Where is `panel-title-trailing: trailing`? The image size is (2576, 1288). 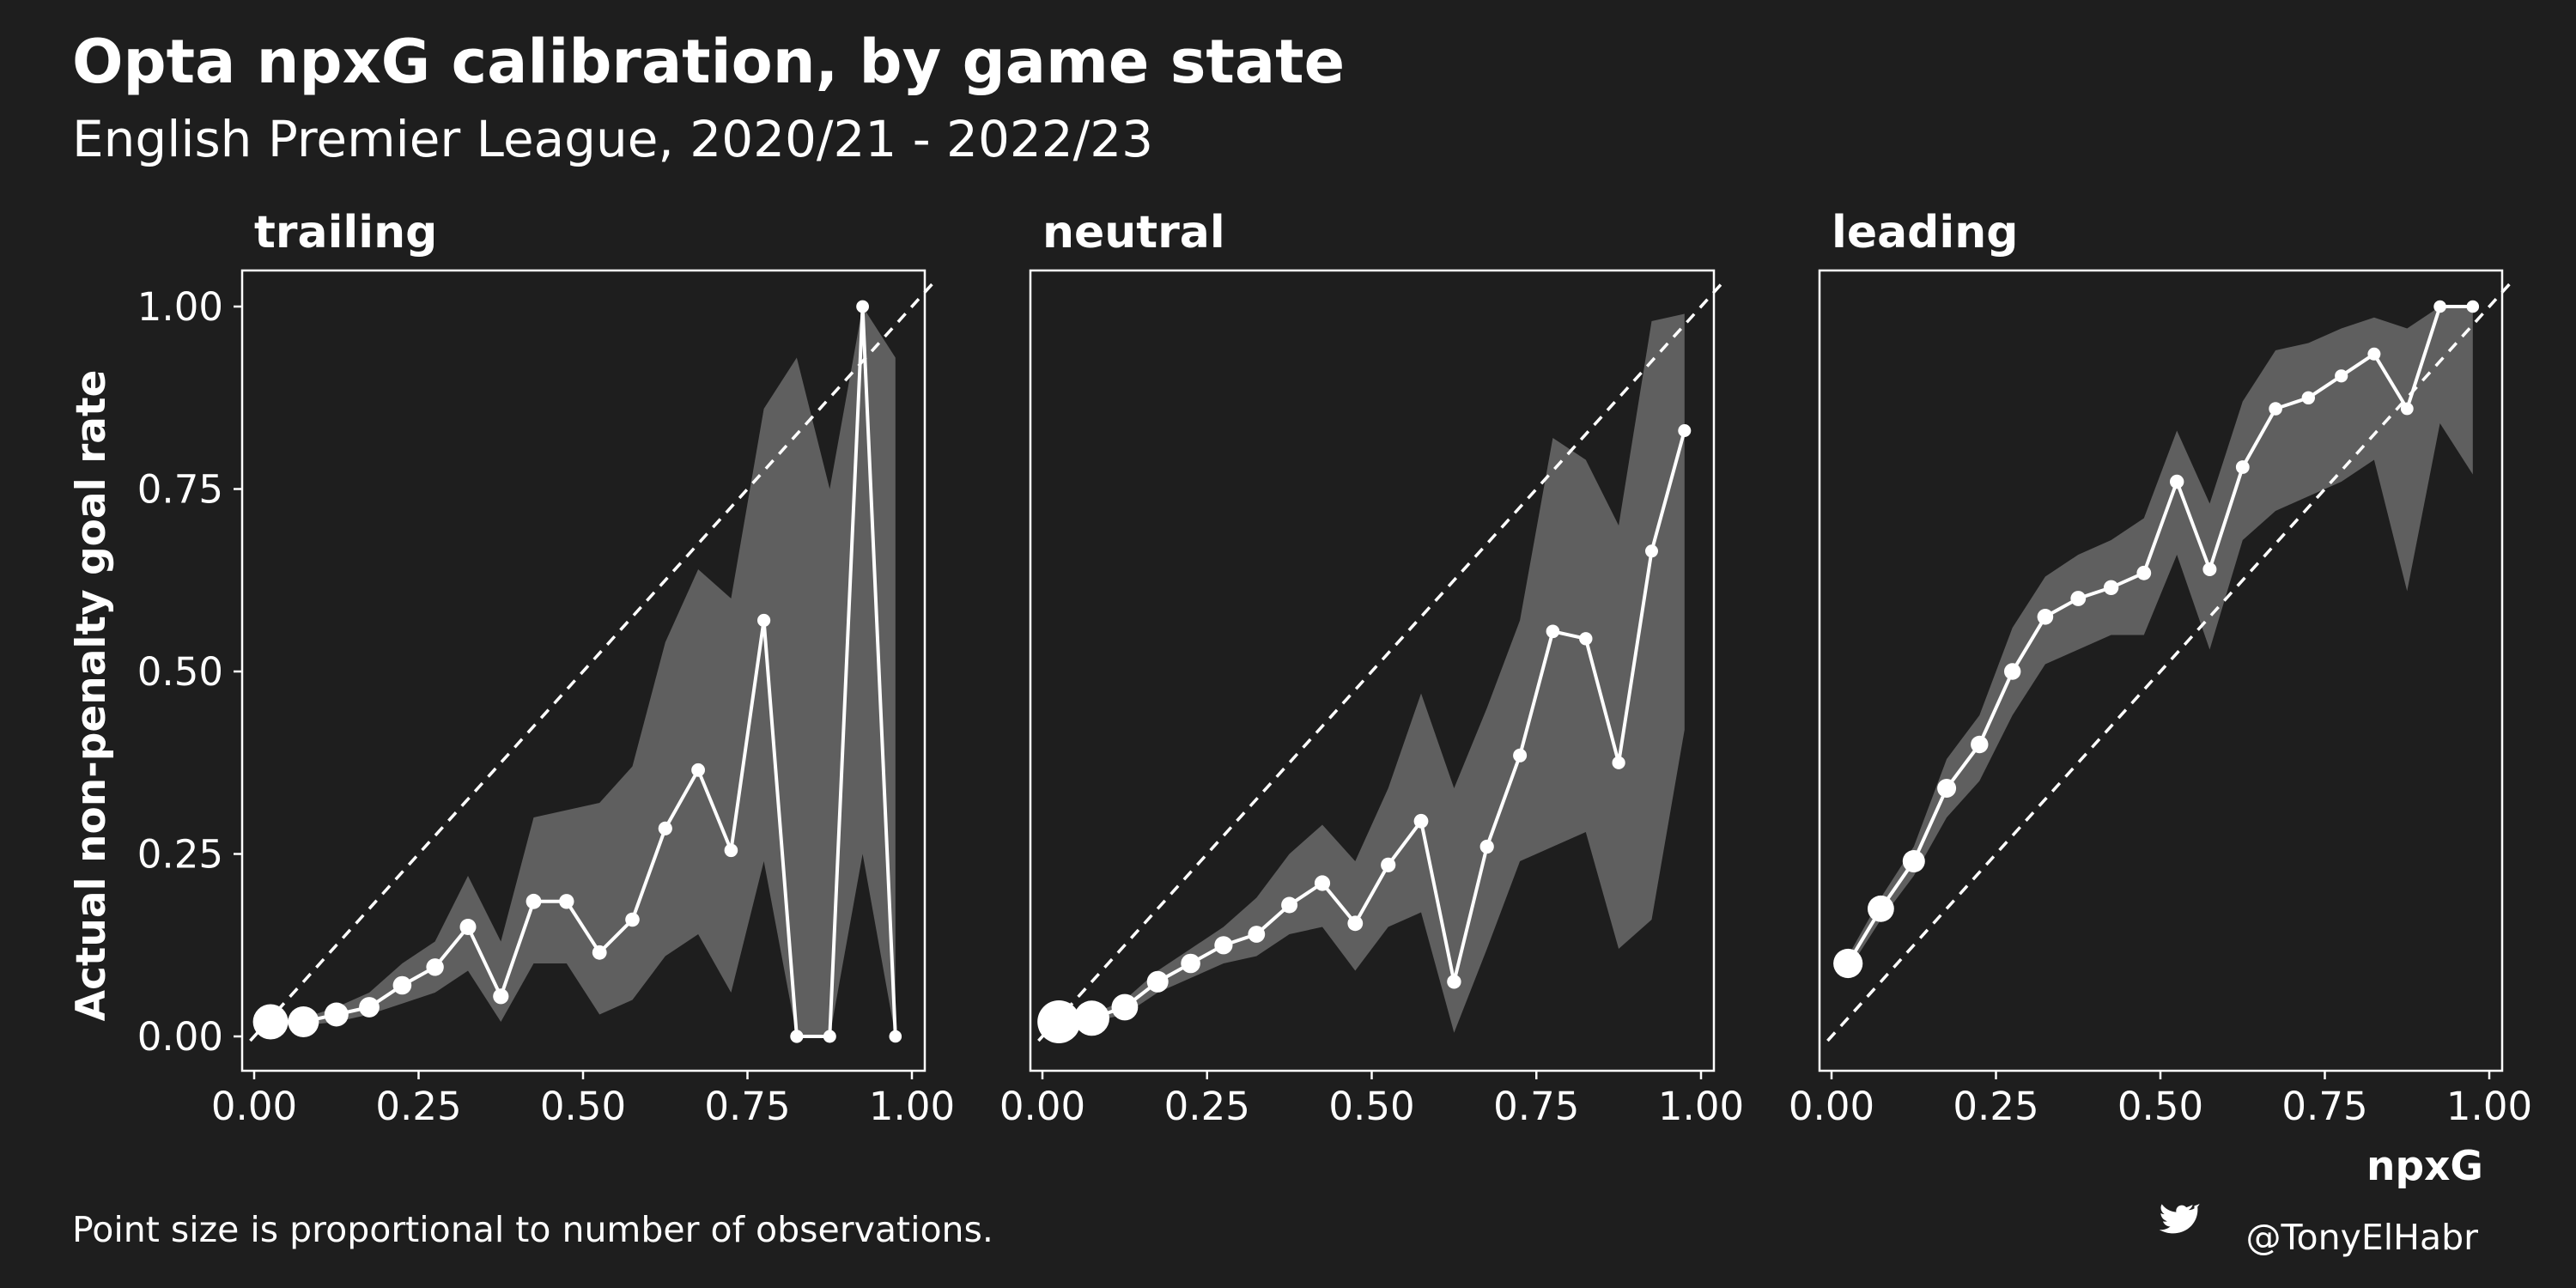
panel-title-trailing: trailing is located at coordinates (345, 232).